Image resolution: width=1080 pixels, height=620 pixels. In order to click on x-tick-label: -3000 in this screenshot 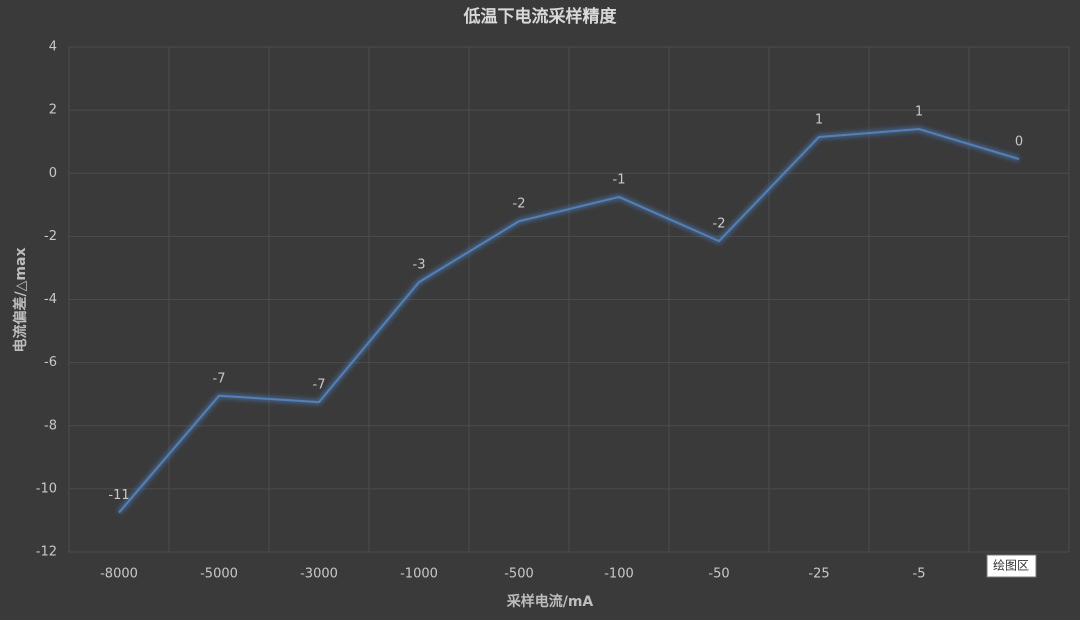, I will do `click(319, 574)`.